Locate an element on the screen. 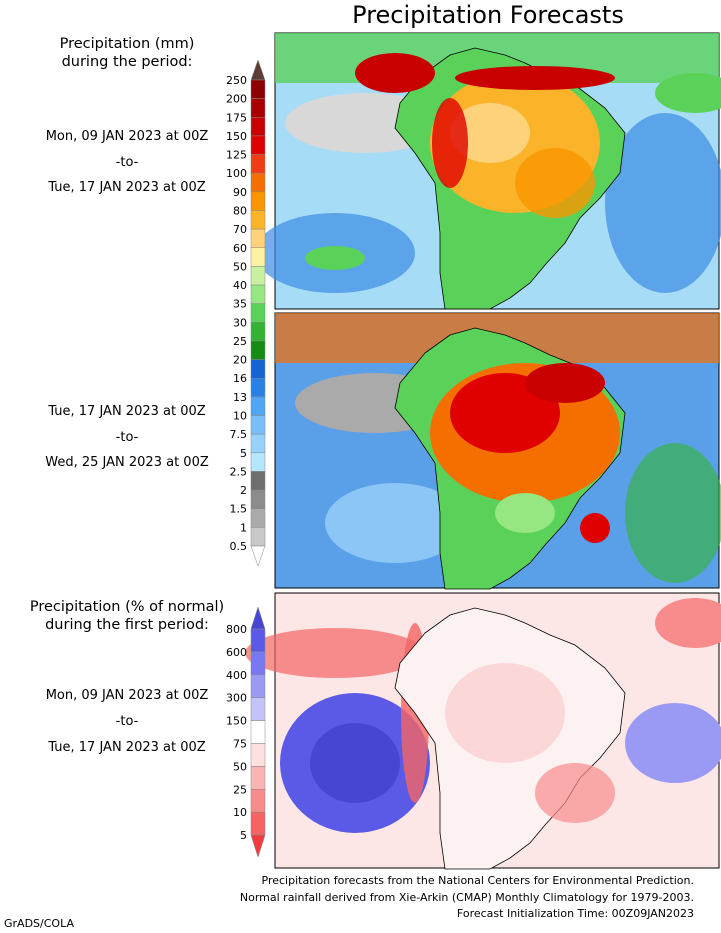  header-line: Precipitation (% of normal) is located at coordinates (127, 607).